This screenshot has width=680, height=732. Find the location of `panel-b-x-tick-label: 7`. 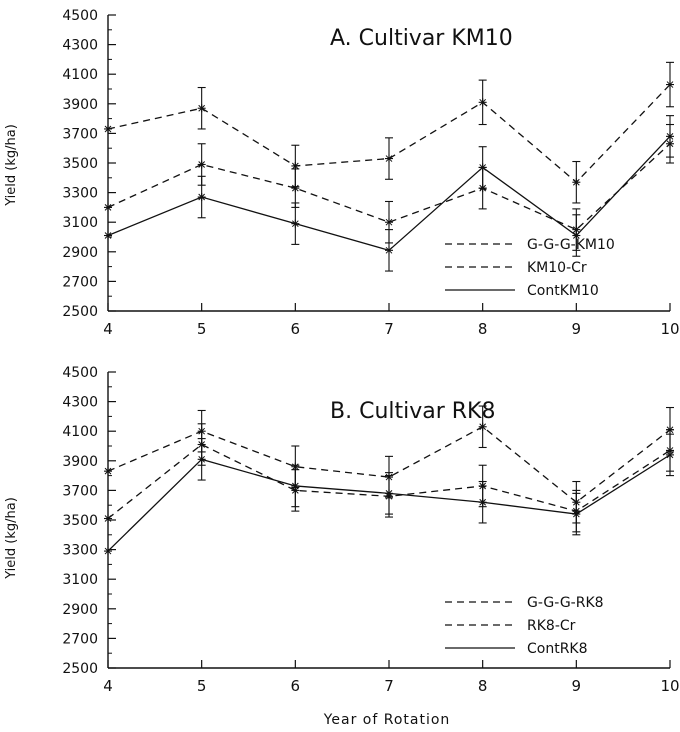

panel-b-x-tick-label: 7 is located at coordinates (389, 686).